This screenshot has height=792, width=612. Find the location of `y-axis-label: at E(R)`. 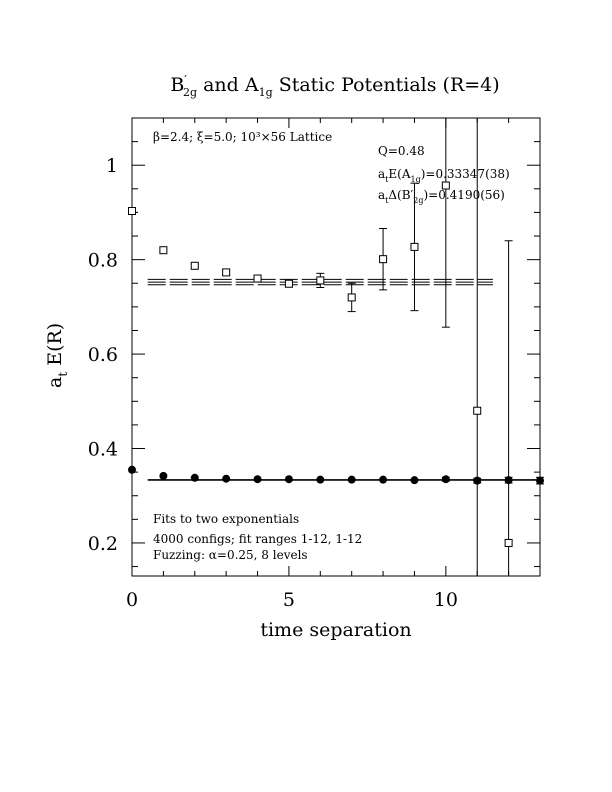

y-axis-label: at E(R) is located at coordinates (57, 355).